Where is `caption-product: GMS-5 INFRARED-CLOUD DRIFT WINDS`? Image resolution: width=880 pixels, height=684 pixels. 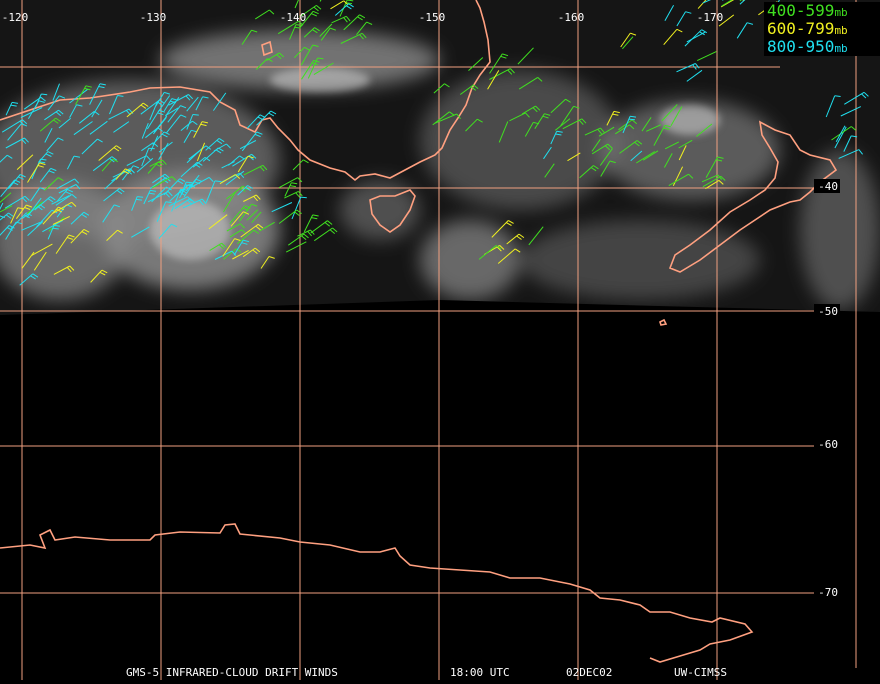 caption-product: GMS-5 INFRARED-CLOUD DRIFT WINDS is located at coordinates (232, 672).